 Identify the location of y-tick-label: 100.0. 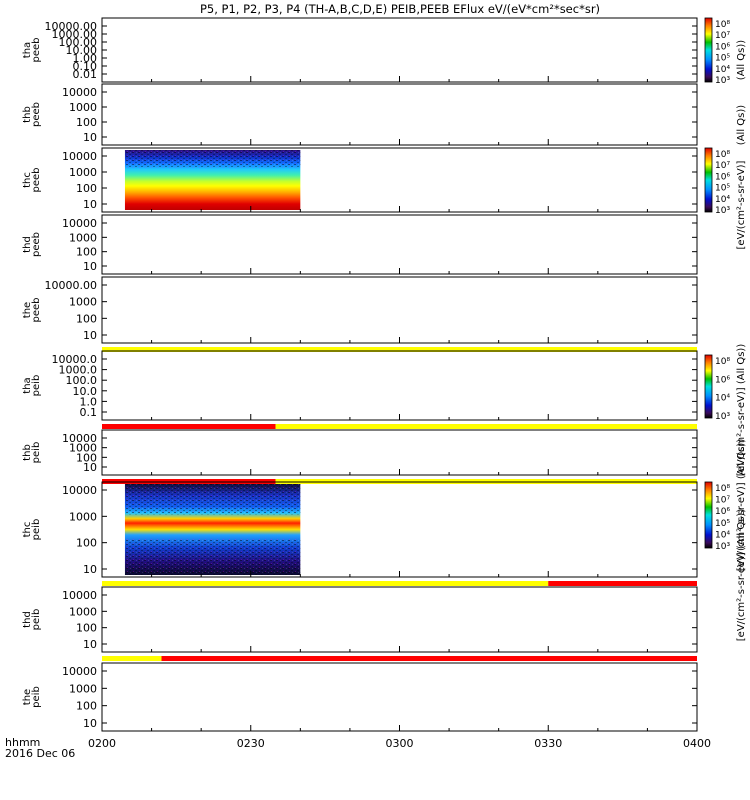
(82, 380).